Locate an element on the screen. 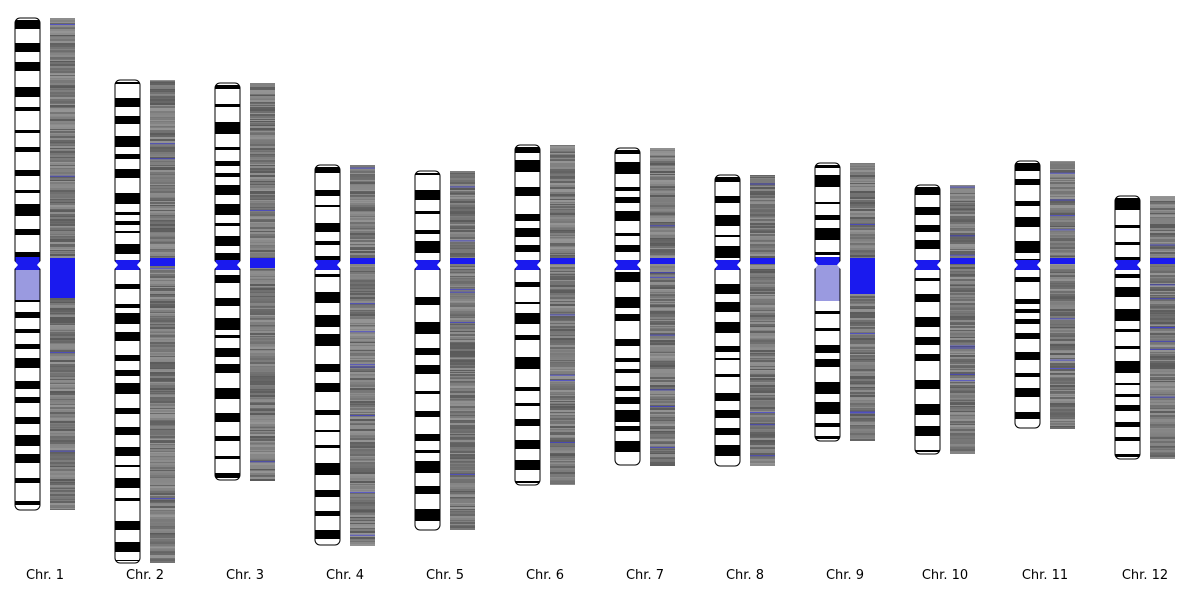 This screenshot has height=595, width=1190. chromosome-9: Chr. 9 is located at coordinates (844, 372).